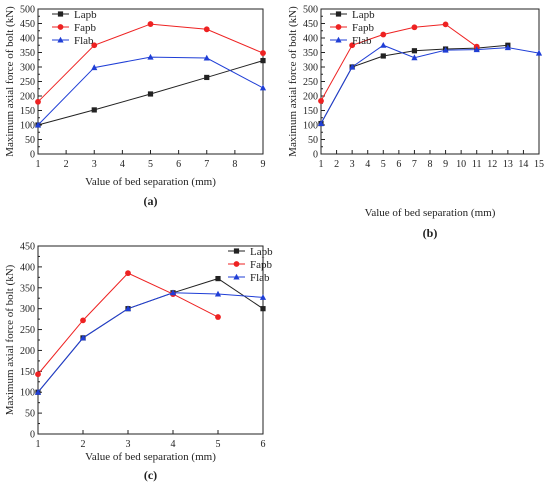  I want to click on x-tick-label: 12, so click(492, 164).